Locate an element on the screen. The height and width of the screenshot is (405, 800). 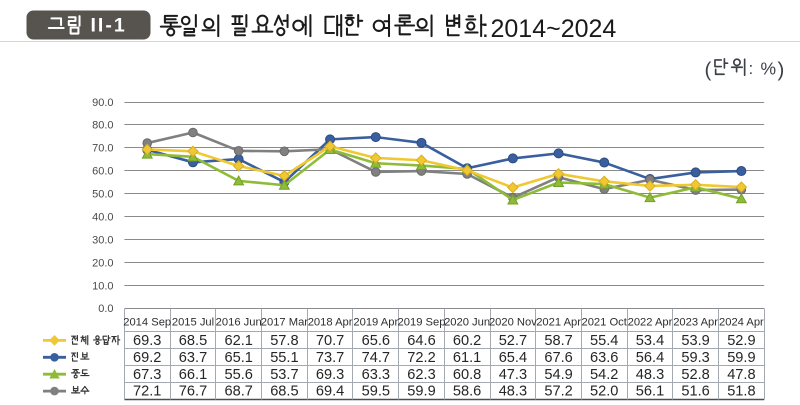
svg-text: 52.9 is located at coordinates (741, 341).